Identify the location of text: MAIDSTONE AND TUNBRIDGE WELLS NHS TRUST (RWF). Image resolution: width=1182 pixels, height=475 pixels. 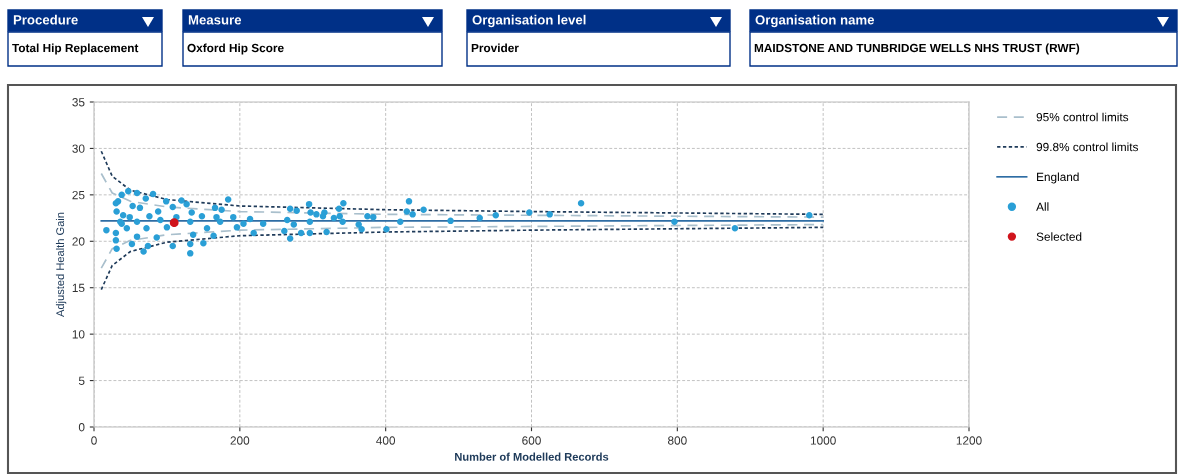
(917, 49).